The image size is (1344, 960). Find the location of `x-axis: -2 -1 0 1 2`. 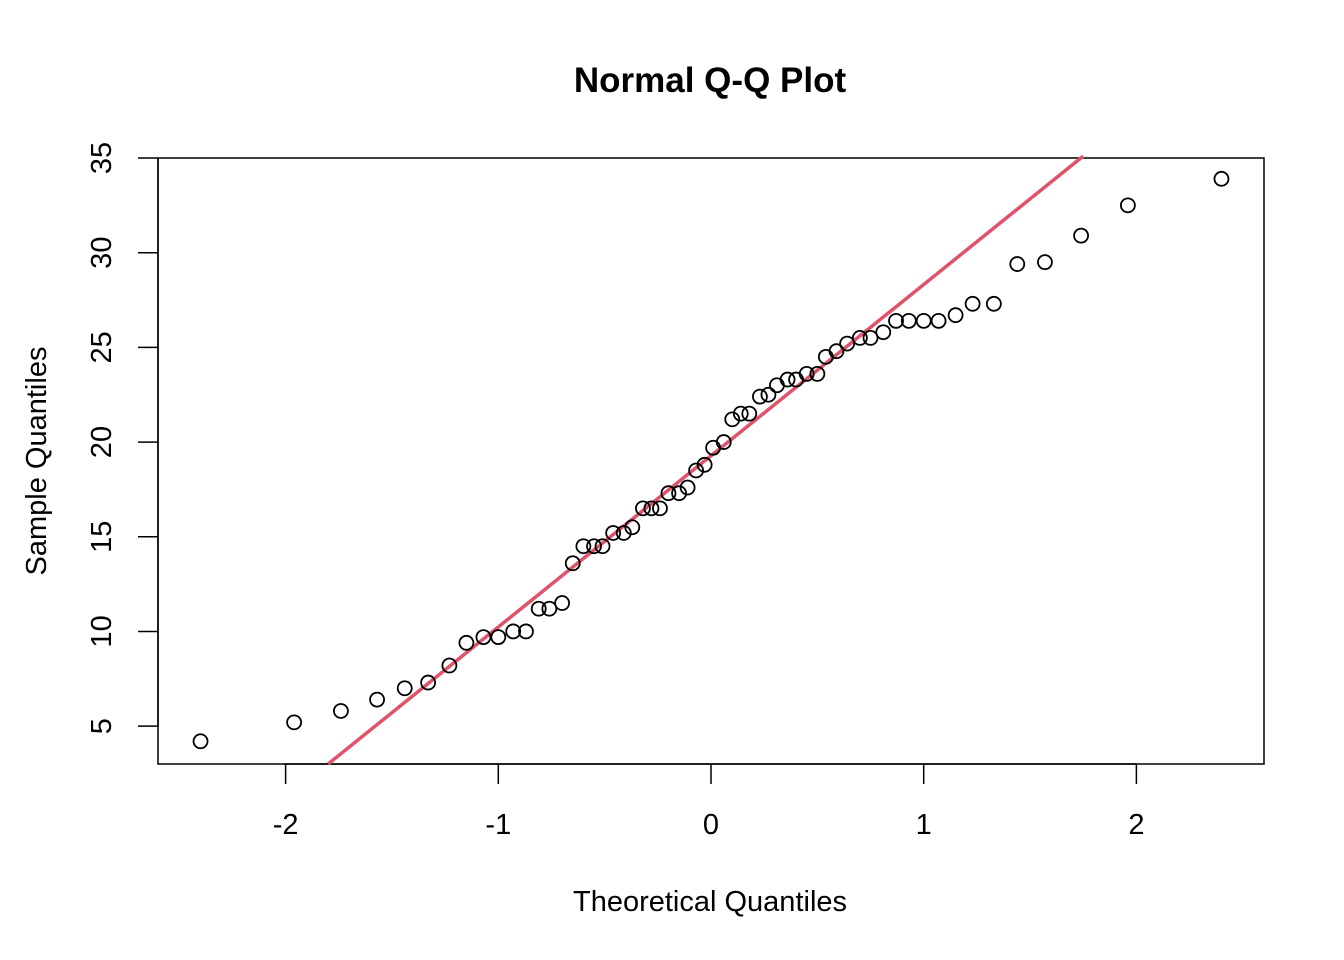

x-axis: -2 -1 0 1 2 is located at coordinates (708, 802).